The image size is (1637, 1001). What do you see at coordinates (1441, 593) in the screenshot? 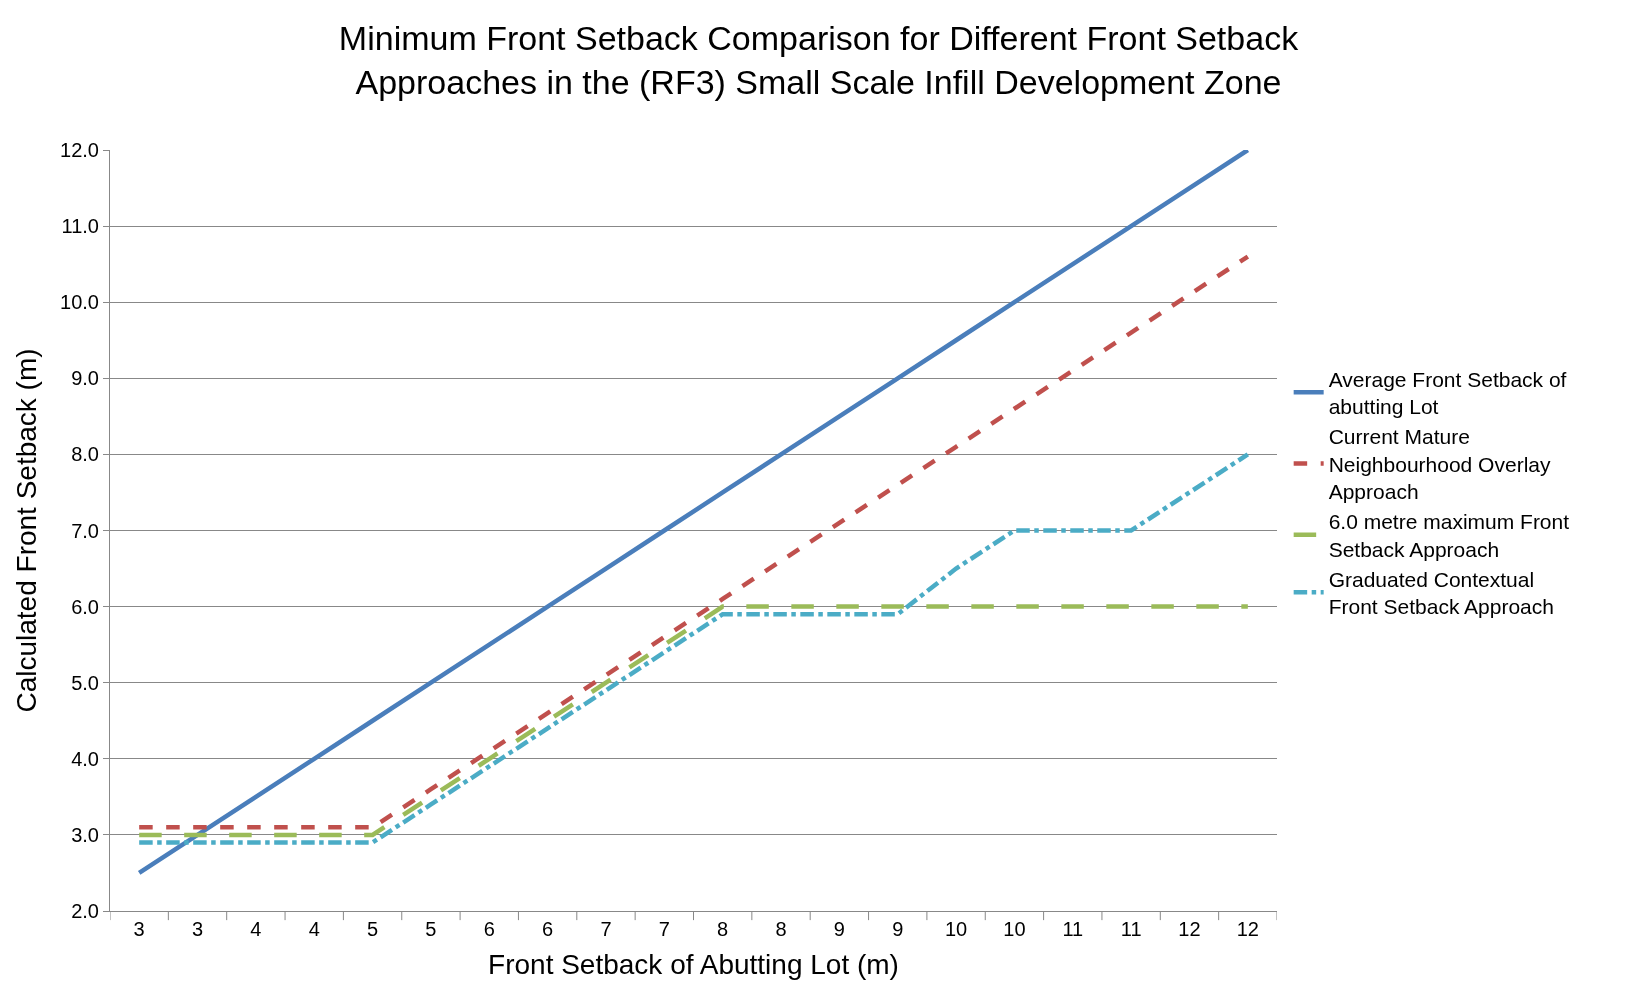
I see `legend-label: Graduated Contextual Front Setback Approach` at bounding box center [1441, 593].